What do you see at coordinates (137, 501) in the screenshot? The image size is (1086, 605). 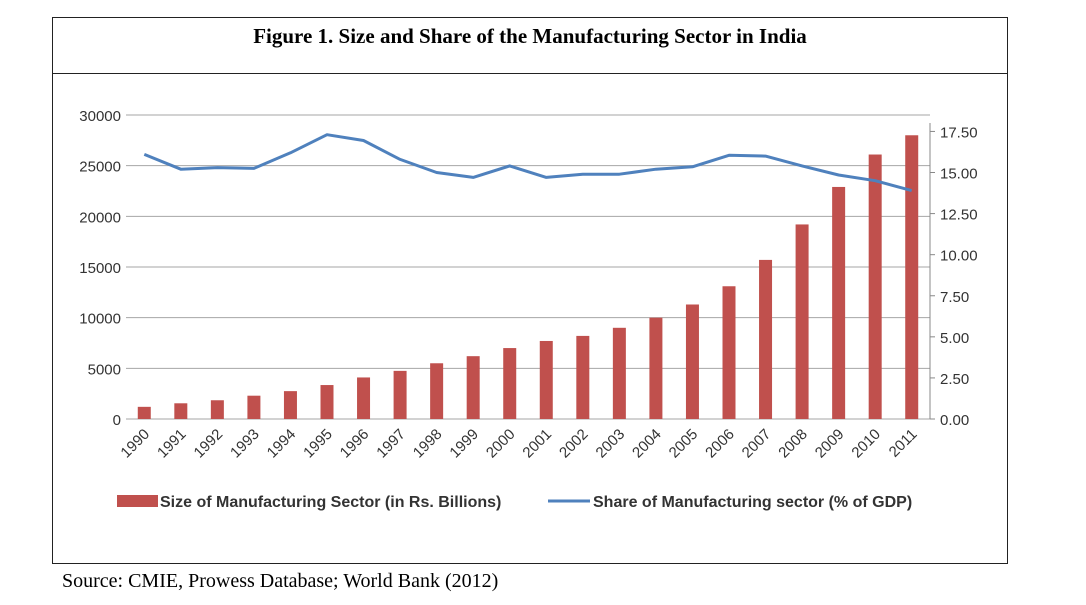 I see `legend-swatch-bar` at bounding box center [137, 501].